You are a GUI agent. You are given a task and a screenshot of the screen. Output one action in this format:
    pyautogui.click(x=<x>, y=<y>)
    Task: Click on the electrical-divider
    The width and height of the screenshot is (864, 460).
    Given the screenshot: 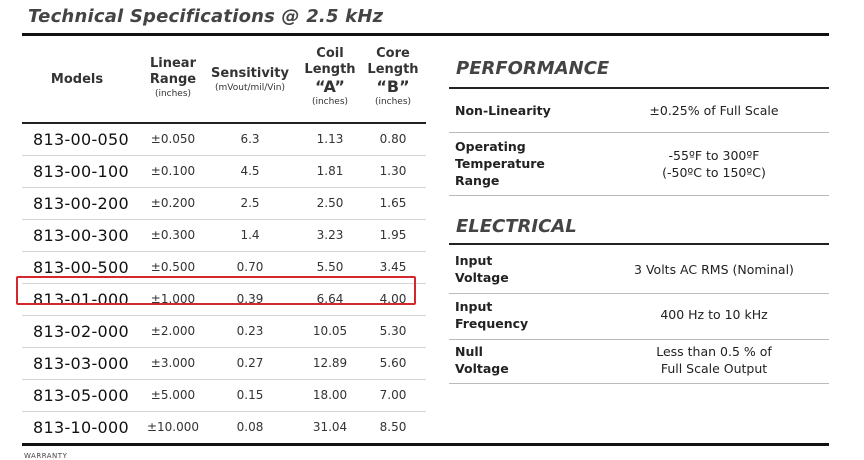 What is the action you would take?
    pyautogui.click(x=639, y=244)
    